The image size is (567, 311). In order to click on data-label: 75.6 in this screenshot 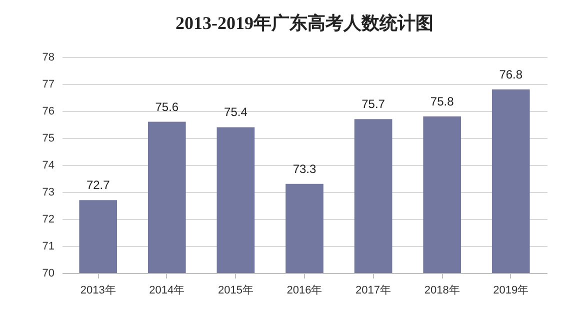, I will do `click(167, 107)`.